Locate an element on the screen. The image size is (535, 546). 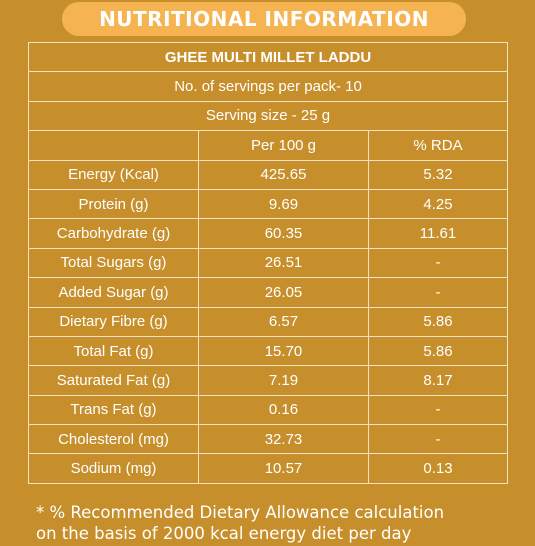
per-100g-cell: 32.73 is located at coordinates (283, 439).